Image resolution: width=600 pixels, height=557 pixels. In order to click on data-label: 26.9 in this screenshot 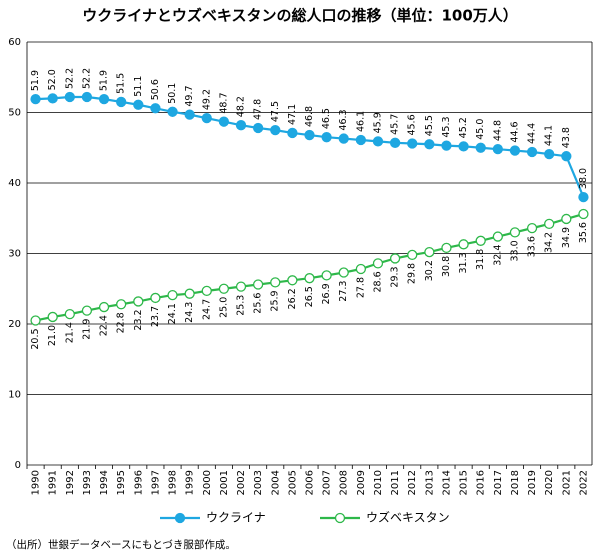, I will do `click(326, 293)`.